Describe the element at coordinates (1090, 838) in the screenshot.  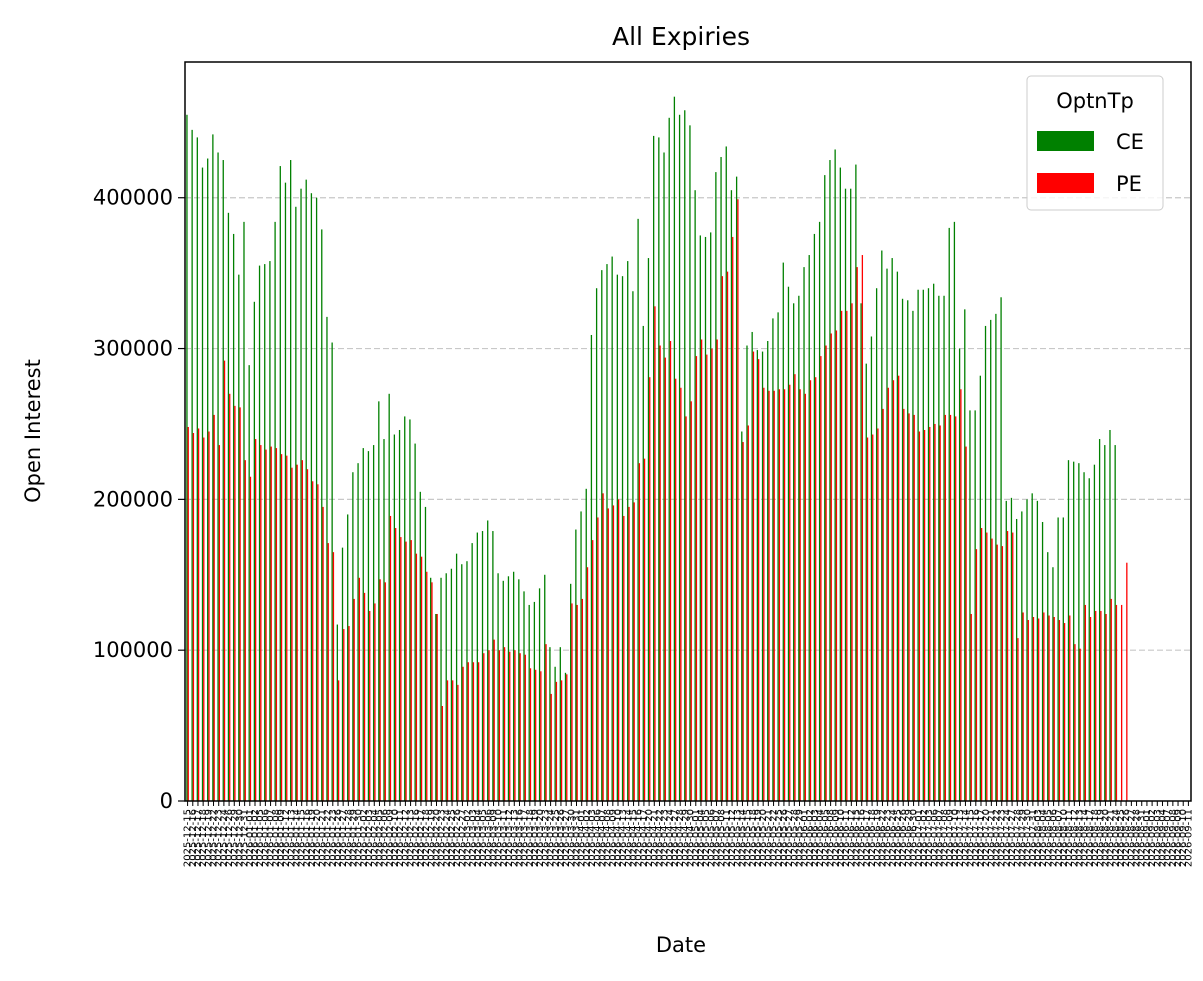
I see `x-tick-label: 2026-08-17` at that location.